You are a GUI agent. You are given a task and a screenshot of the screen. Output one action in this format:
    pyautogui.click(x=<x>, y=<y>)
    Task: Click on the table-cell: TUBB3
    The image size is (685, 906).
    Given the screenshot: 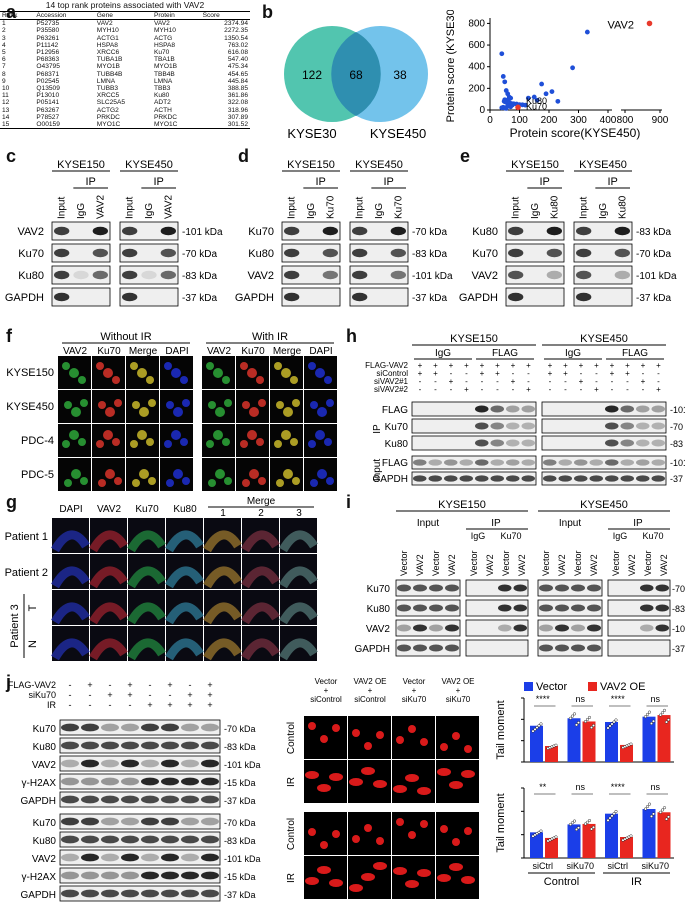 What is the action you would take?
    pyautogui.click(x=107, y=89)
    